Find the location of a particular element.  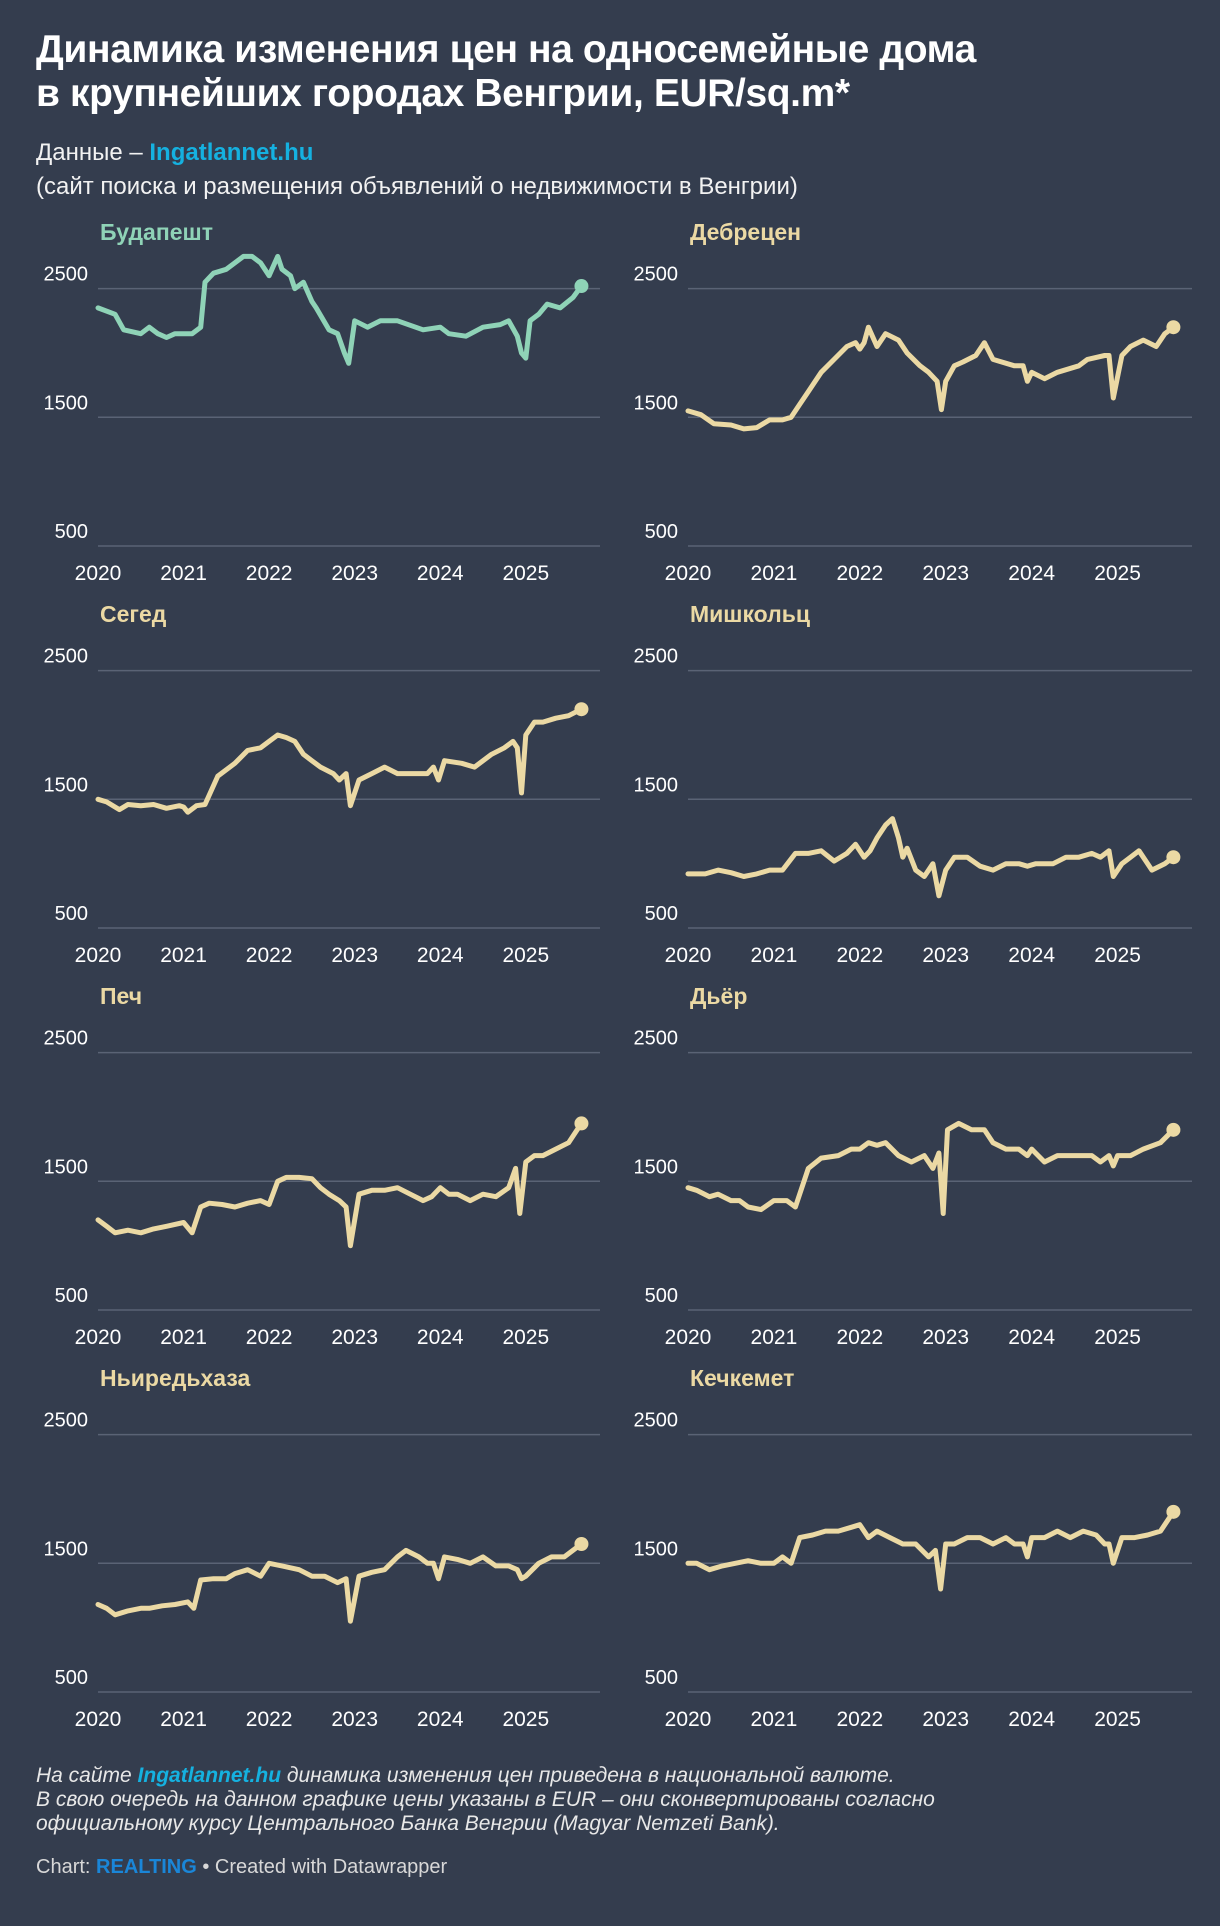

source-line: Данные – Ingatlannet.hu is located at coordinates (174, 153).